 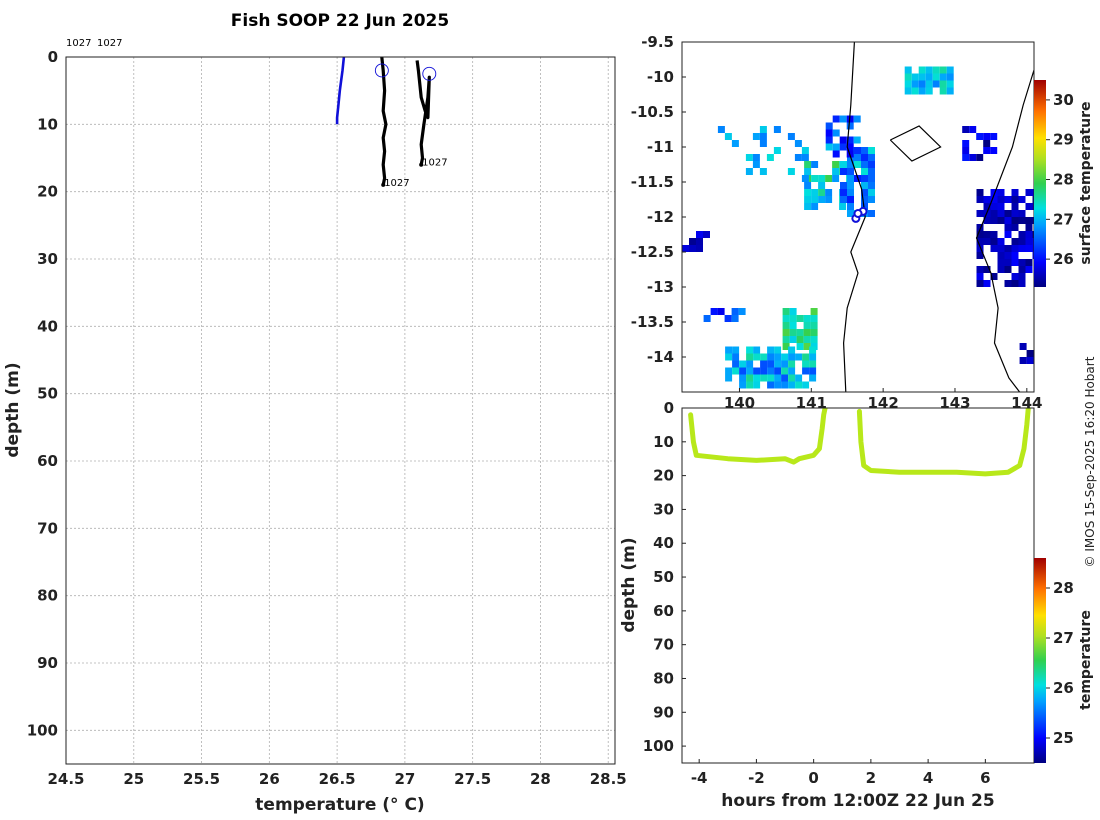 I want to click on depth-y-axis-label: depth (m), so click(x=629, y=584).